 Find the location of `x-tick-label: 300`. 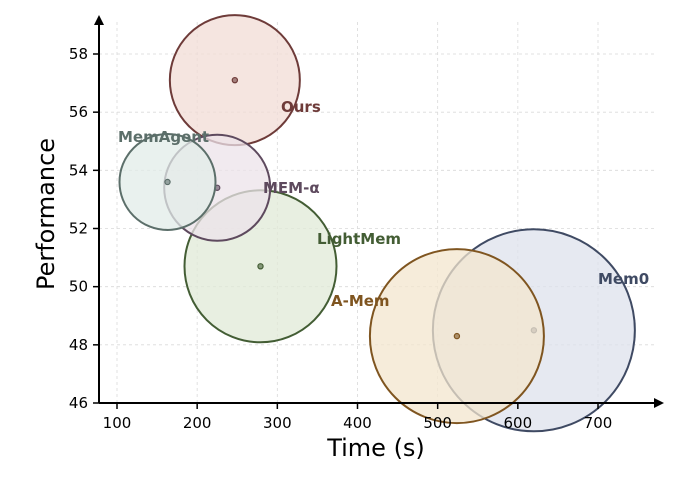

x-tick-label: 300 is located at coordinates (277, 423).